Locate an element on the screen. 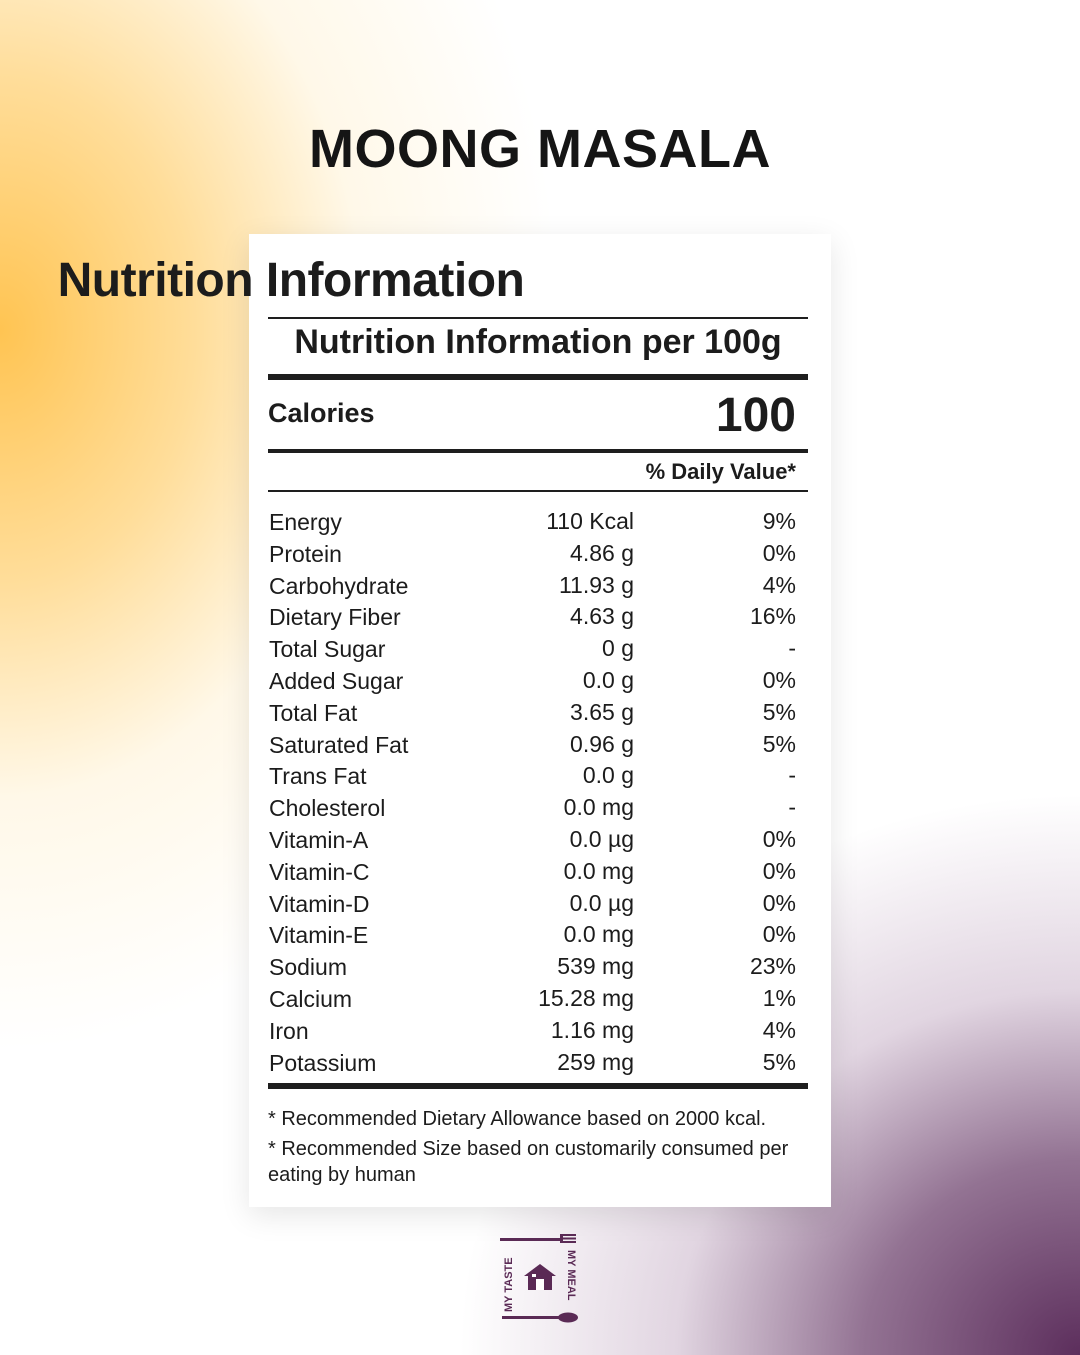 The width and height of the screenshot is (1080, 1355). brand-logo-icon: MY TASTE MY MEAL is located at coordinates (539, 1278).